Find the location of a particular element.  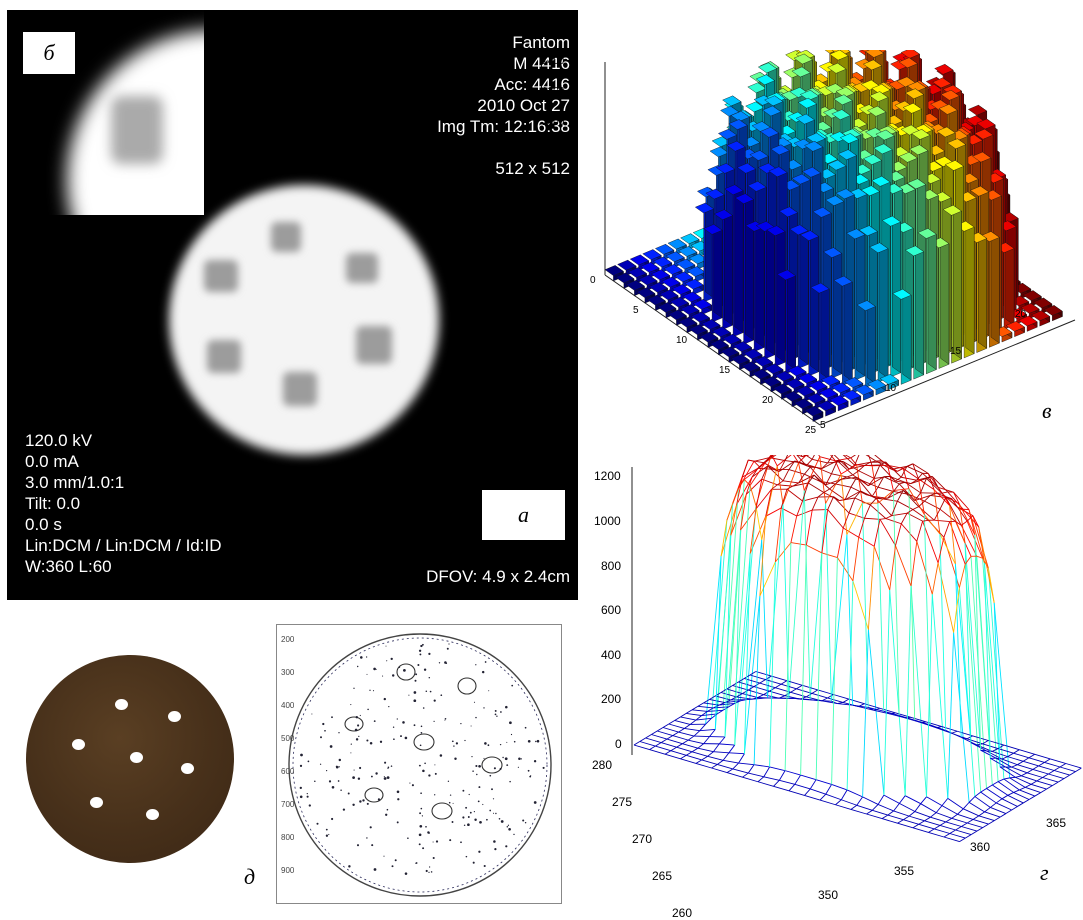

tick-label: 365 is located at coordinates (1056, 823).